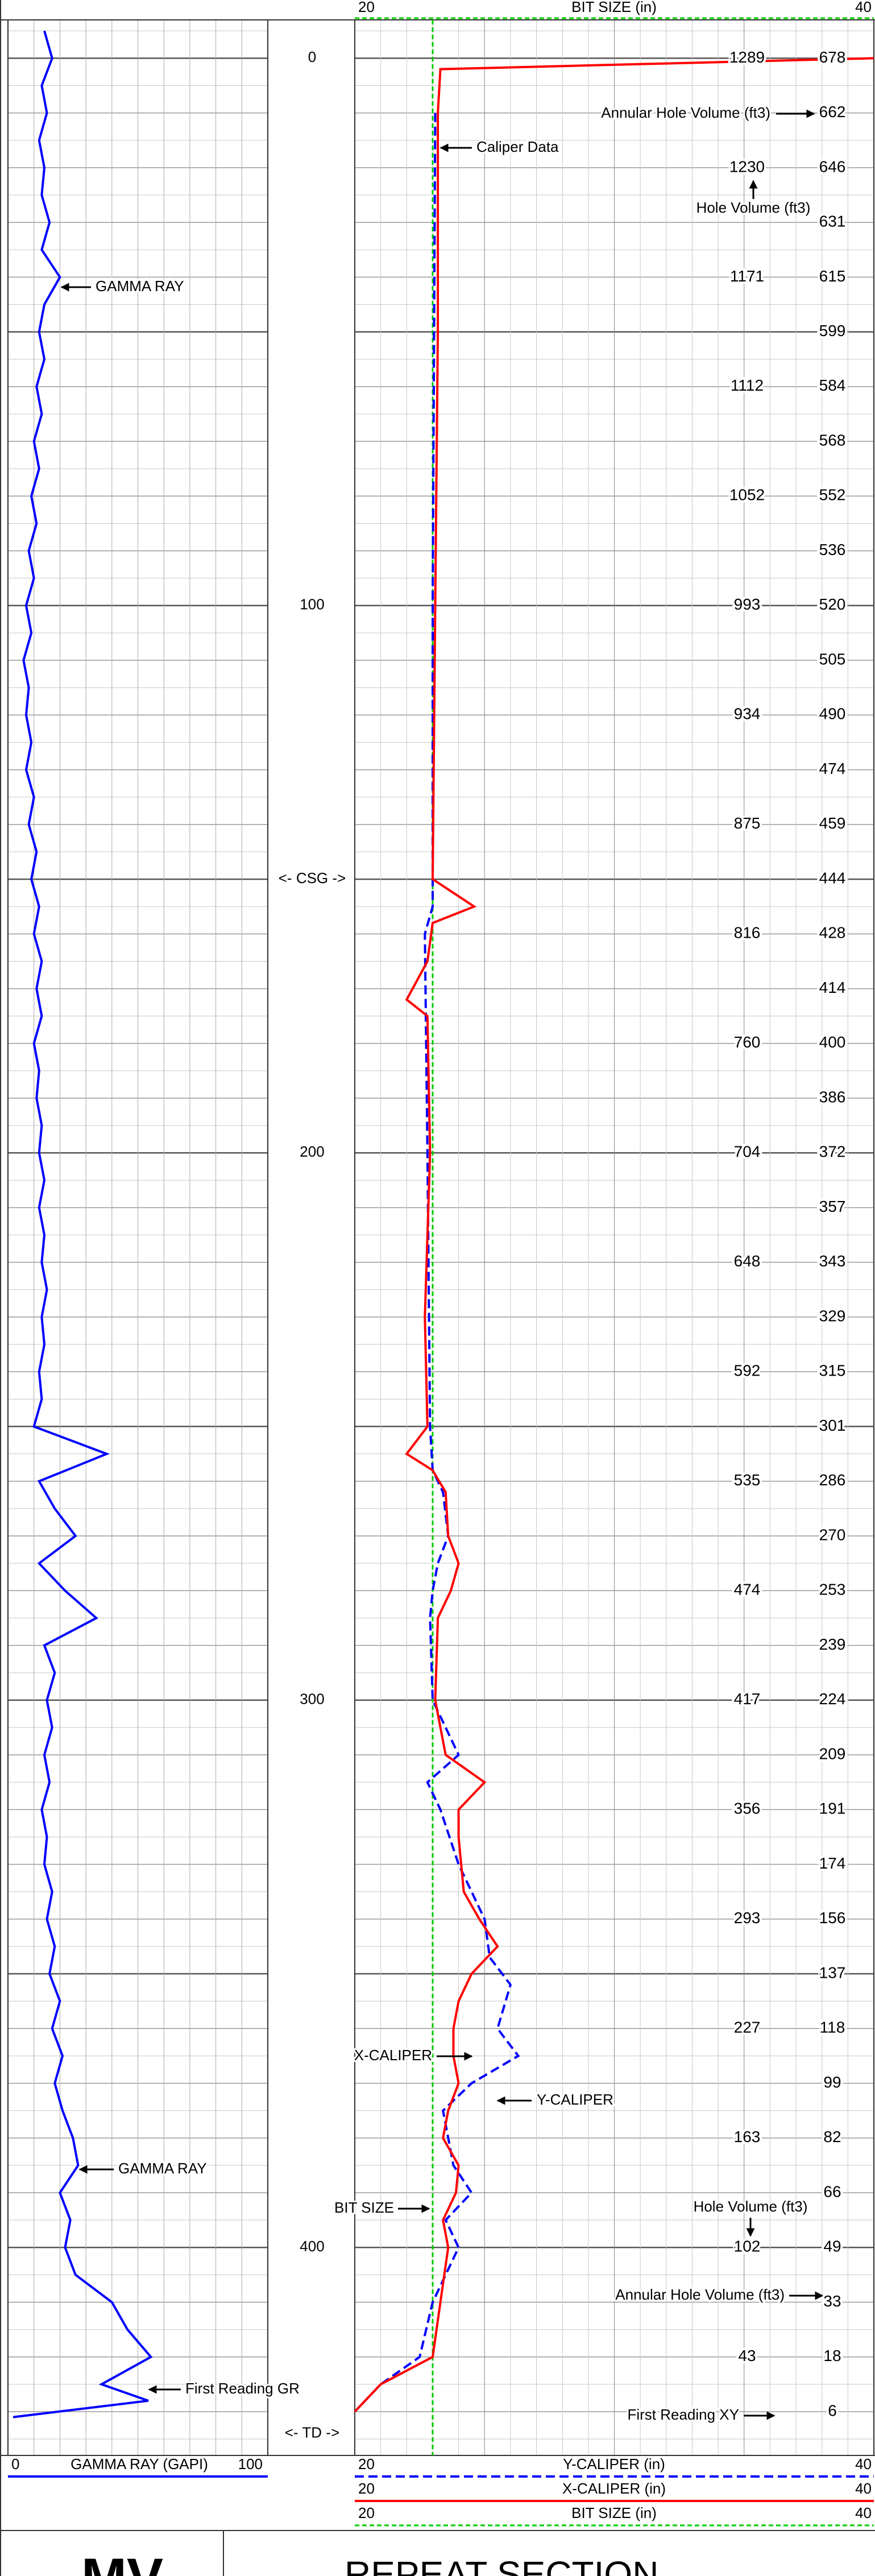 The image size is (875, 2576). I want to click on scale-label: GAMMA RAY (GAPI), so click(139, 2464).